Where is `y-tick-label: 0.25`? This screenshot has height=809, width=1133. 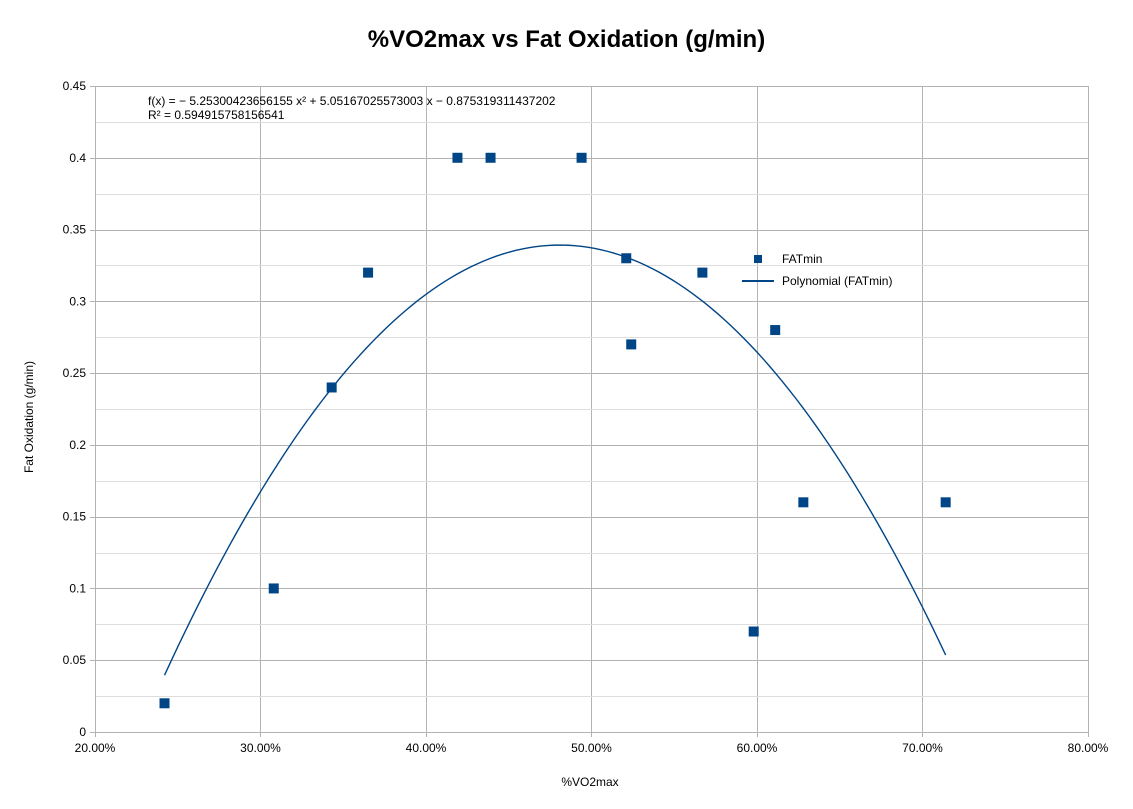
y-tick-label: 0.25 is located at coordinates (75, 373).